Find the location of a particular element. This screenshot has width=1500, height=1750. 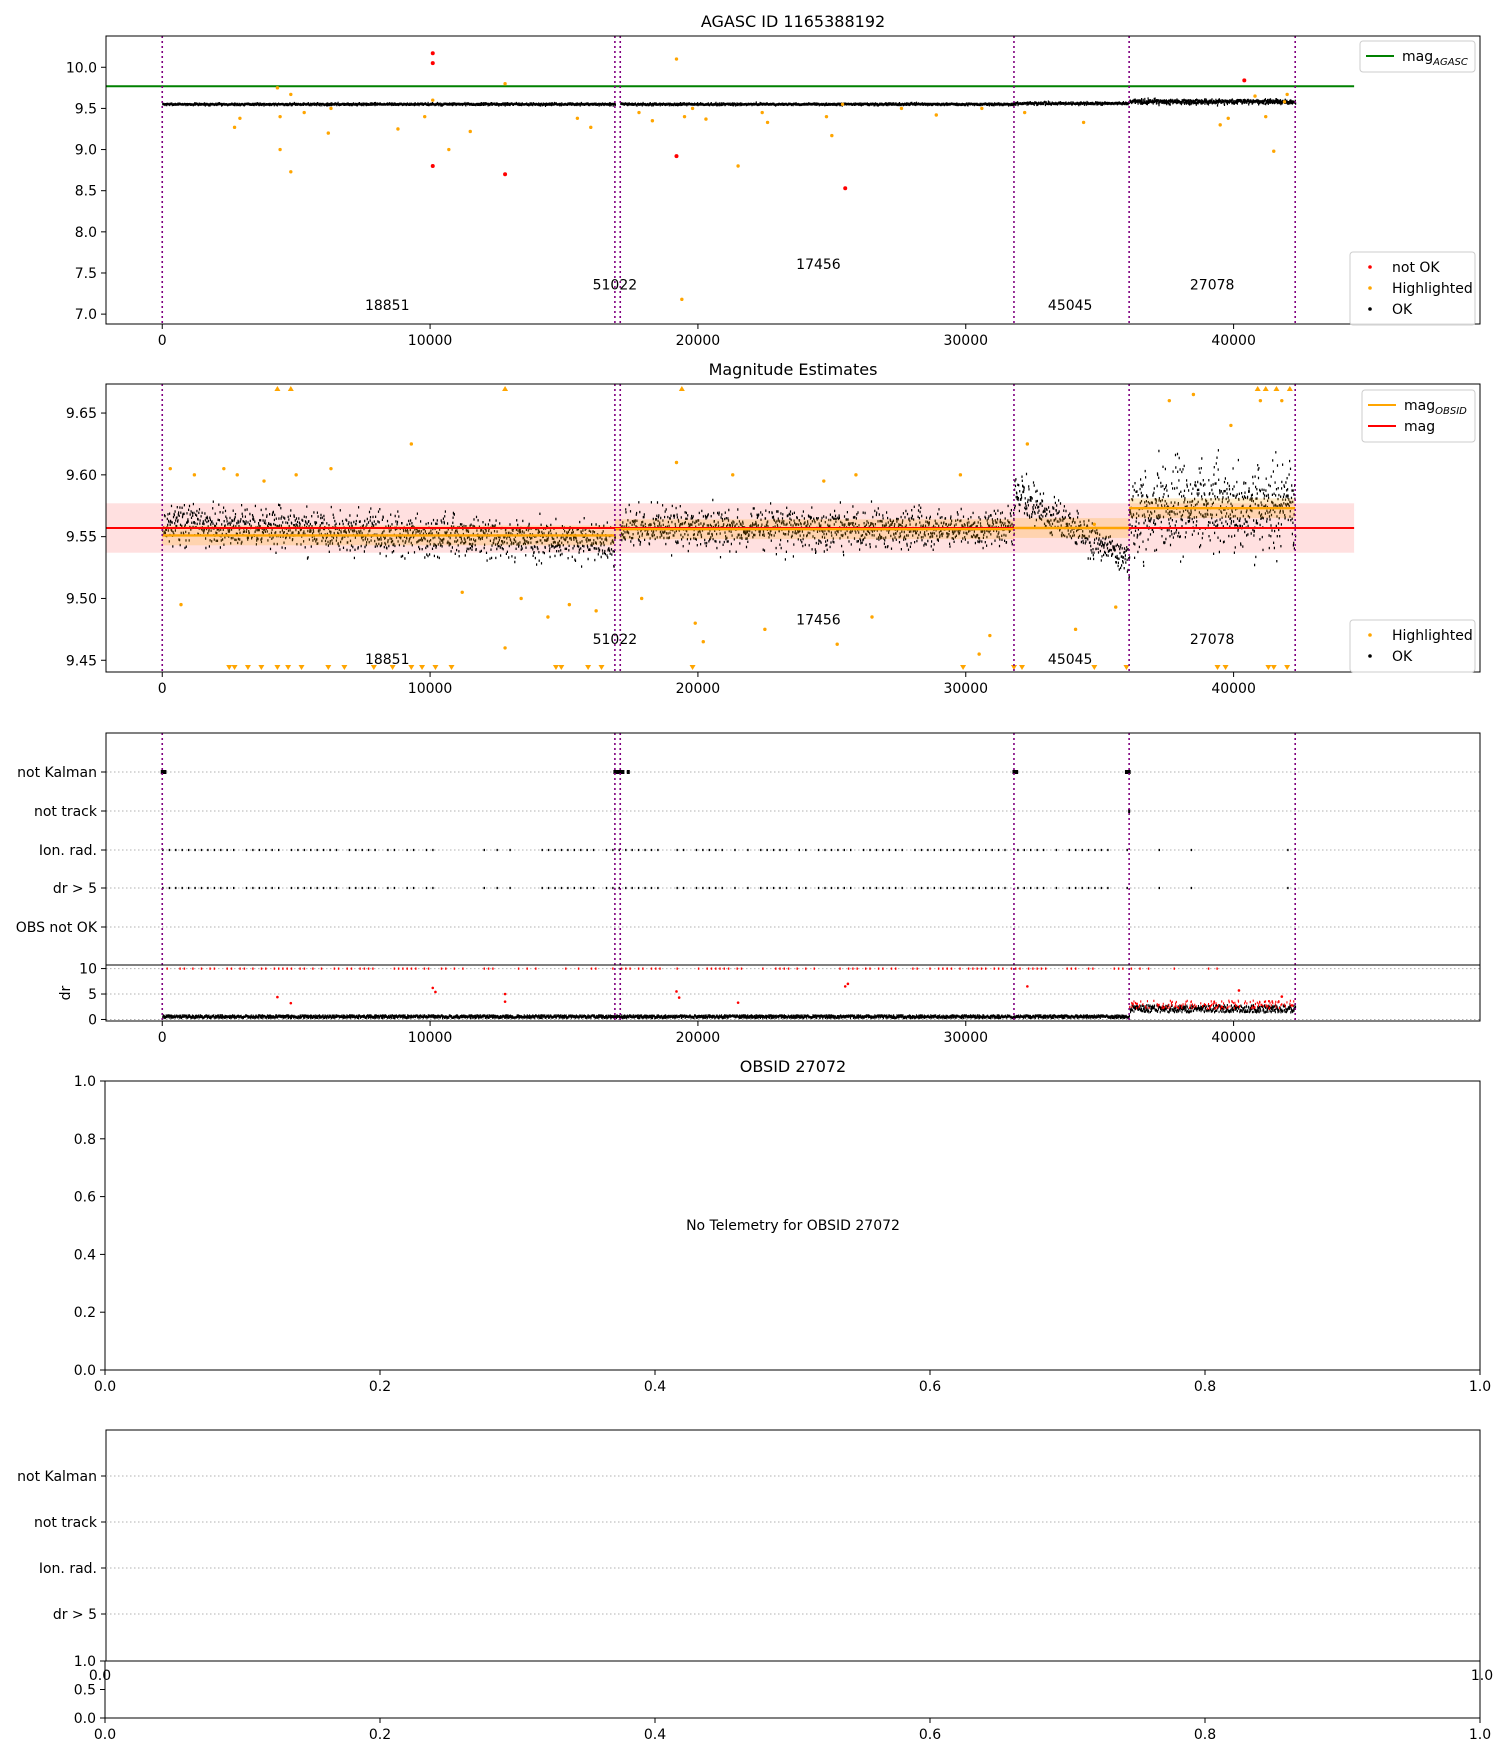

y-tick-label: 9.65 is located at coordinates (81, 414).